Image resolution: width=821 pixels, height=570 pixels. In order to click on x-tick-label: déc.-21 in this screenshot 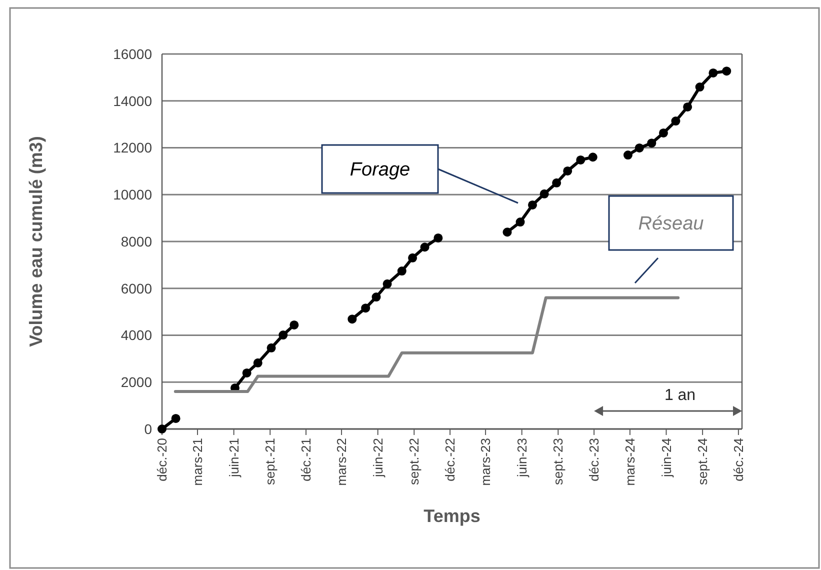, I will do `click(306, 460)`.